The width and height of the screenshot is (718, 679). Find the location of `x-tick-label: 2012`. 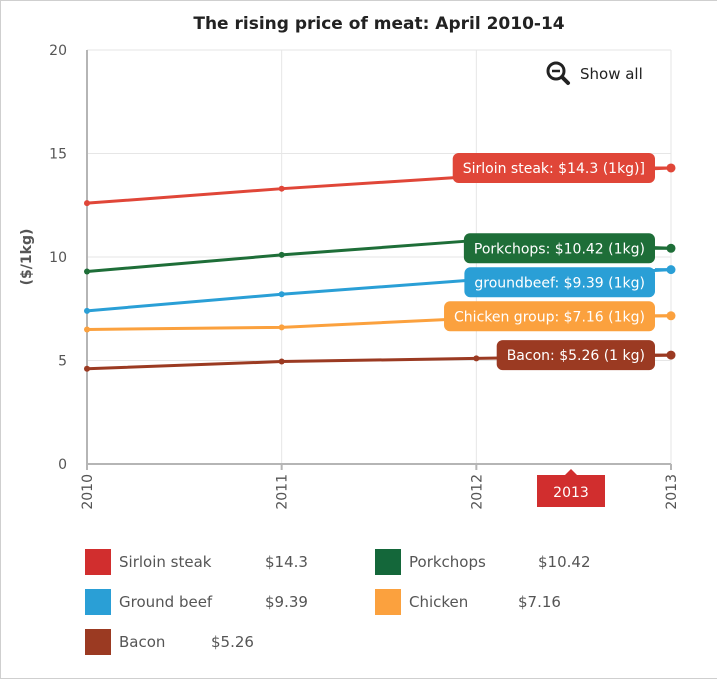

x-tick-label: 2012 is located at coordinates (477, 492).